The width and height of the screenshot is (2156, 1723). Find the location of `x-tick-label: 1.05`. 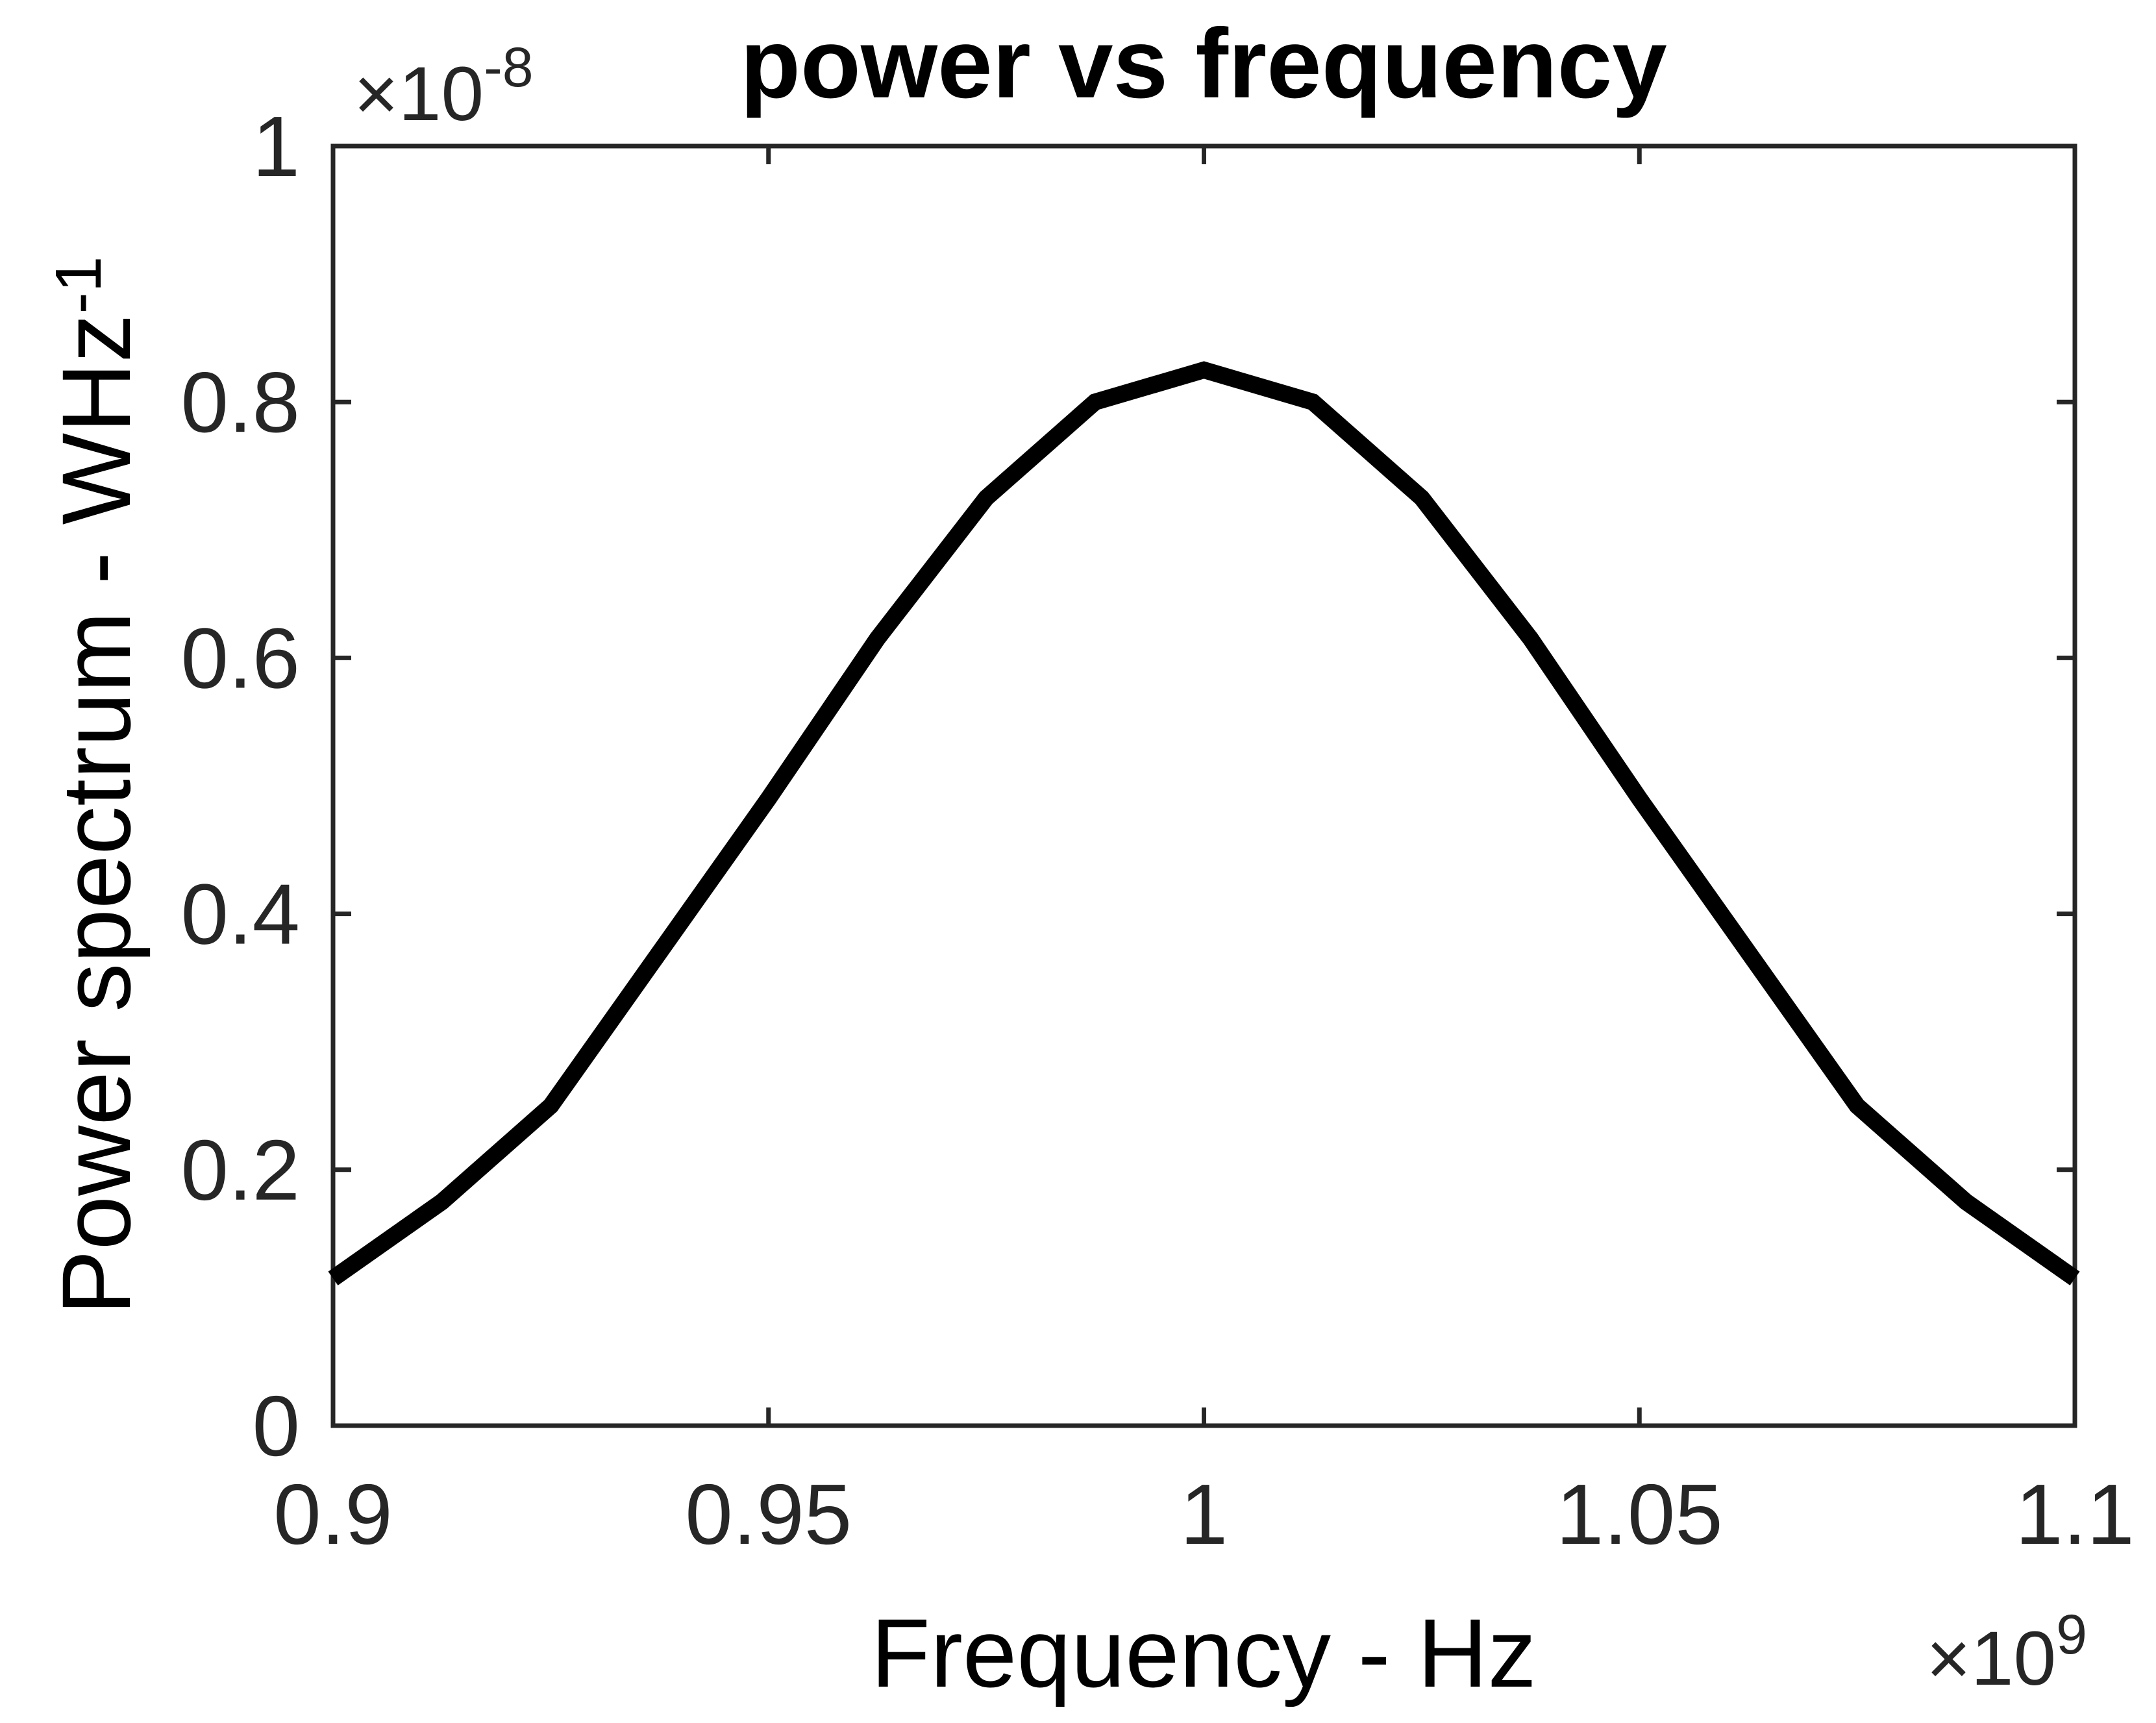

x-tick-label: 1.05 is located at coordinates (1639, 1514).